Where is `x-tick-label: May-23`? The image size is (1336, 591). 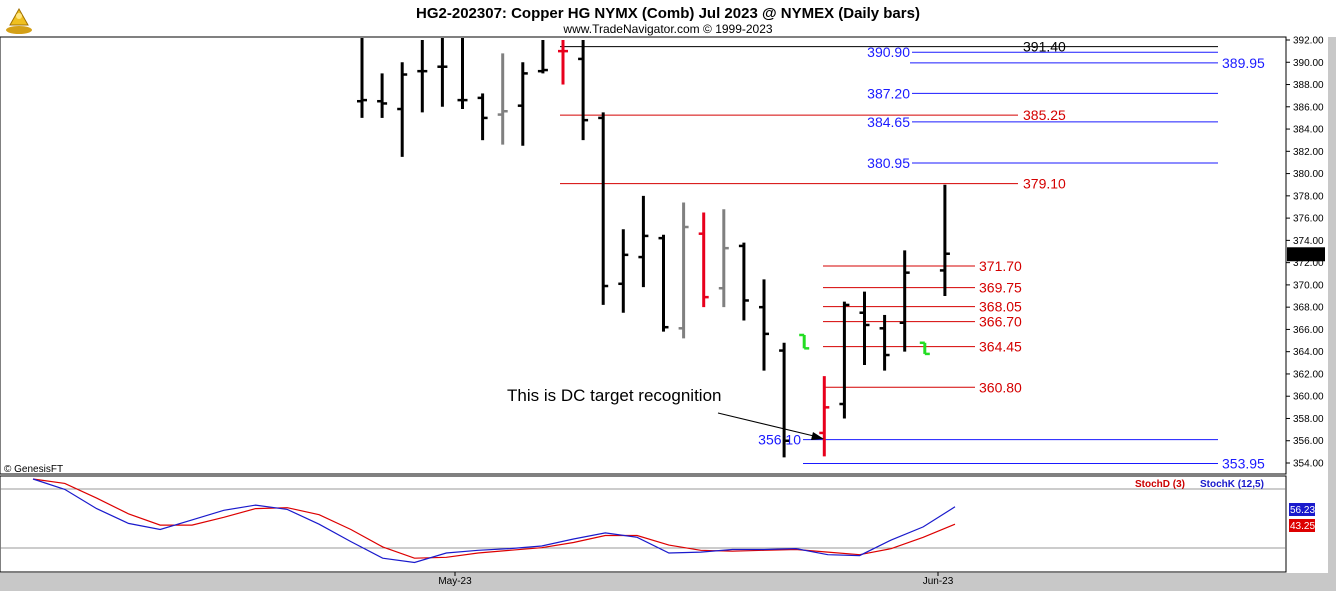
x-tick-label: May-23 is located at coordinates (455, 581).